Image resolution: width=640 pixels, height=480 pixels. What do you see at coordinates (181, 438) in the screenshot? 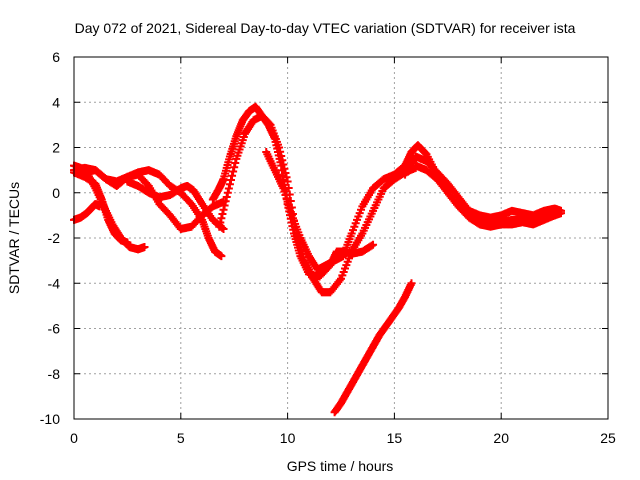
I see `x-tick-label: 5` at bounding box center [181, 438].